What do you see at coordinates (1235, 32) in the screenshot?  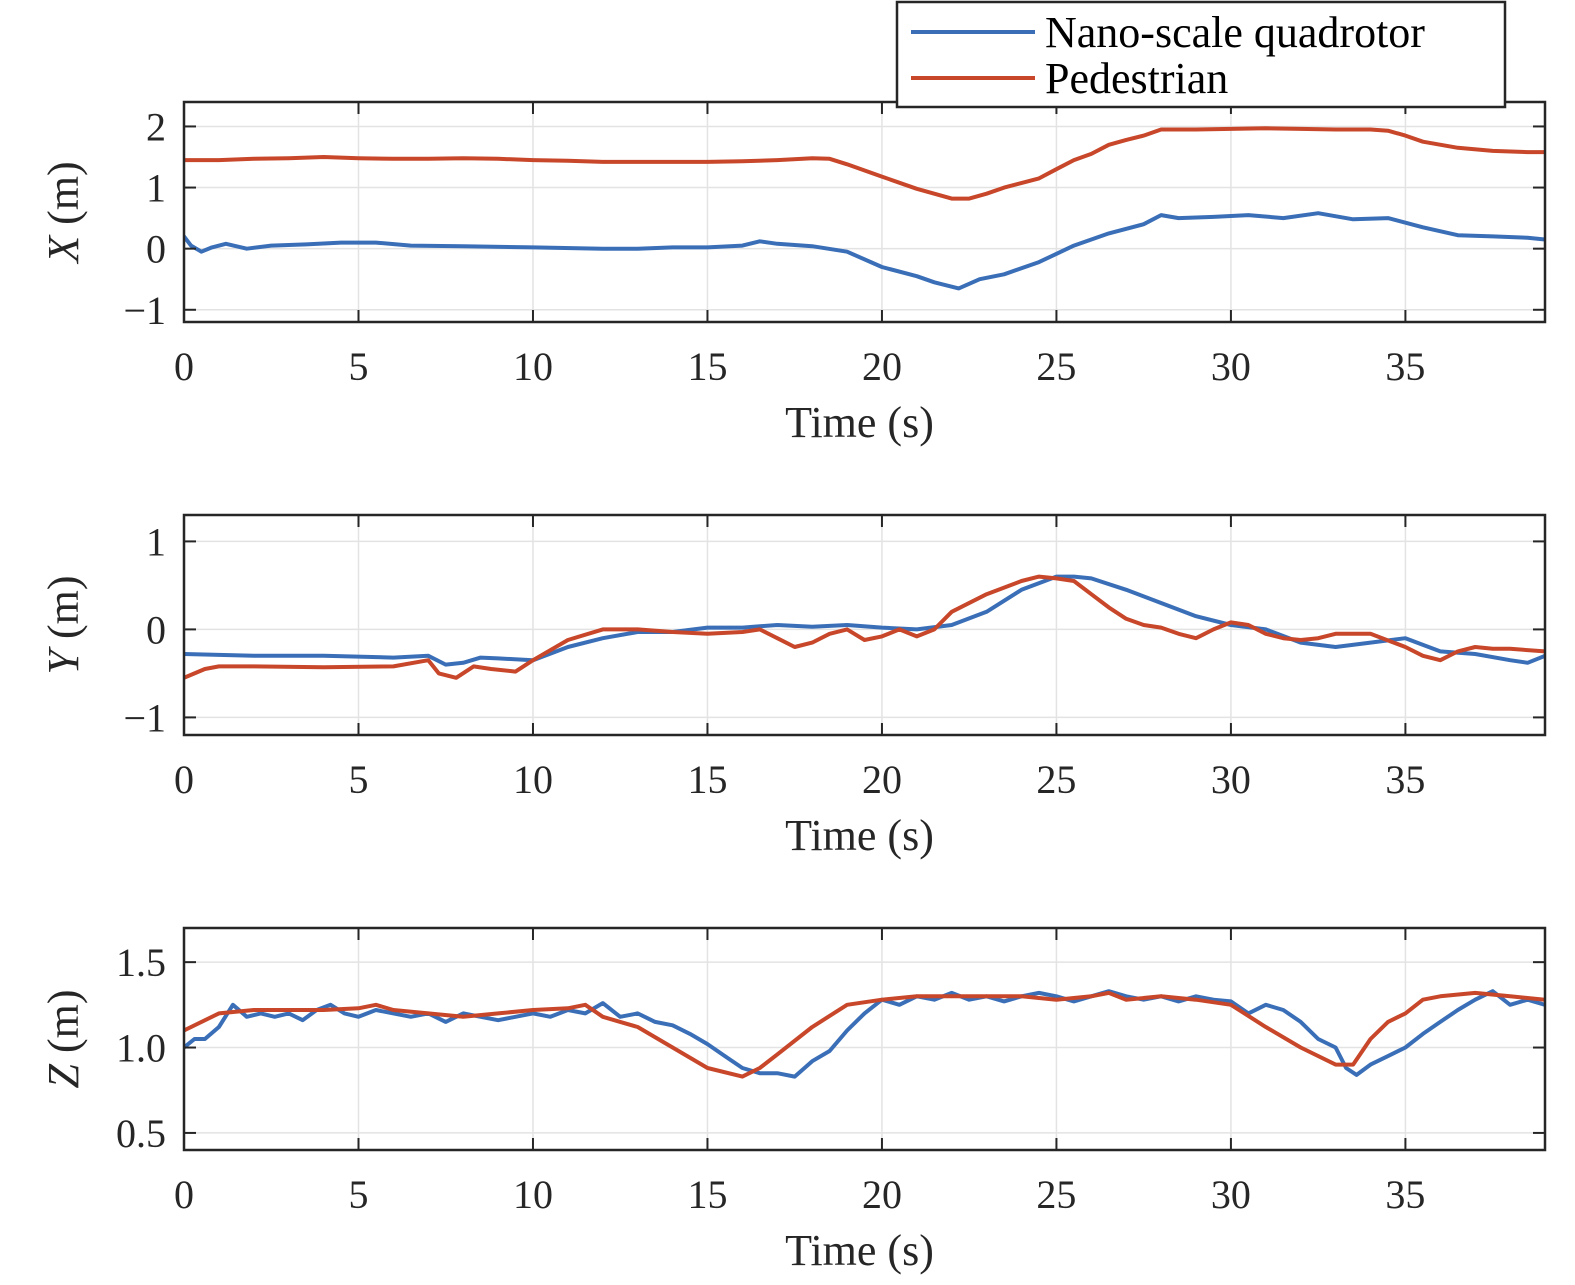 I see `legend-label-nano-scale-quadrotor: Nano-scale quadrotor` at bounding box center [1235, 32].